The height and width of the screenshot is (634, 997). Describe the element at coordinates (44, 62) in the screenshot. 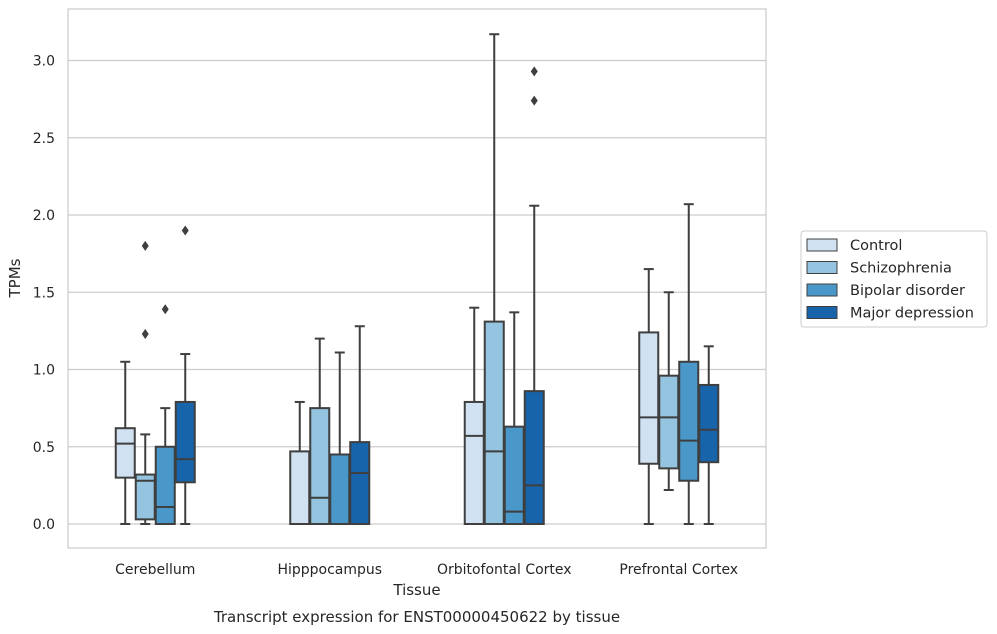

I see `y-tick-label: 3.0` at that location.